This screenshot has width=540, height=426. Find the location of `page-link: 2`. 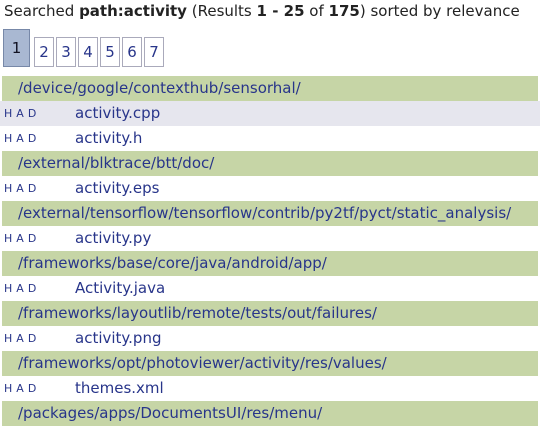

page-link: 2 is located at coordinates (44, 52).